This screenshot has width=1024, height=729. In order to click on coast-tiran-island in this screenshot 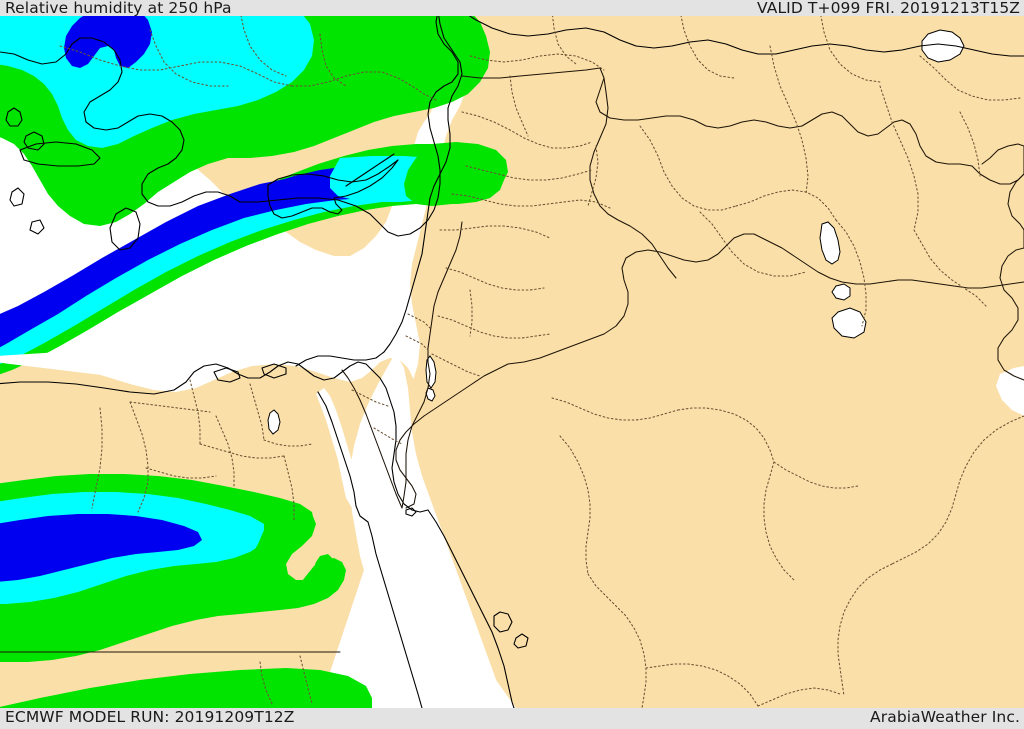, I will do `click(411, 512)`.